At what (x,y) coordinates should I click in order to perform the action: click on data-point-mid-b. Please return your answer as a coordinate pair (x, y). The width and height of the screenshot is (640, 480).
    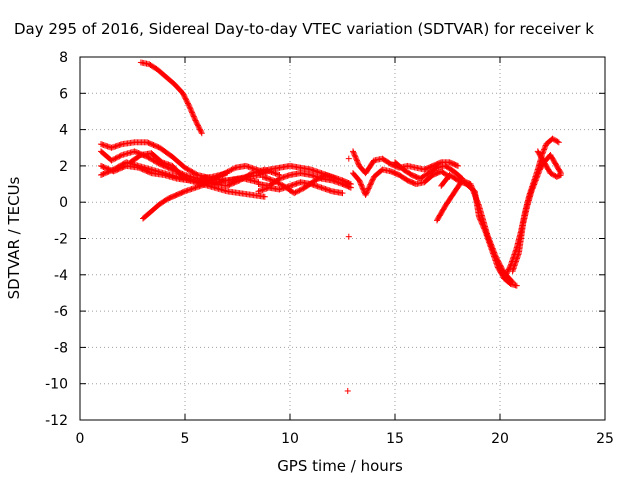
    Looking at the image, I should click on (350, 187).